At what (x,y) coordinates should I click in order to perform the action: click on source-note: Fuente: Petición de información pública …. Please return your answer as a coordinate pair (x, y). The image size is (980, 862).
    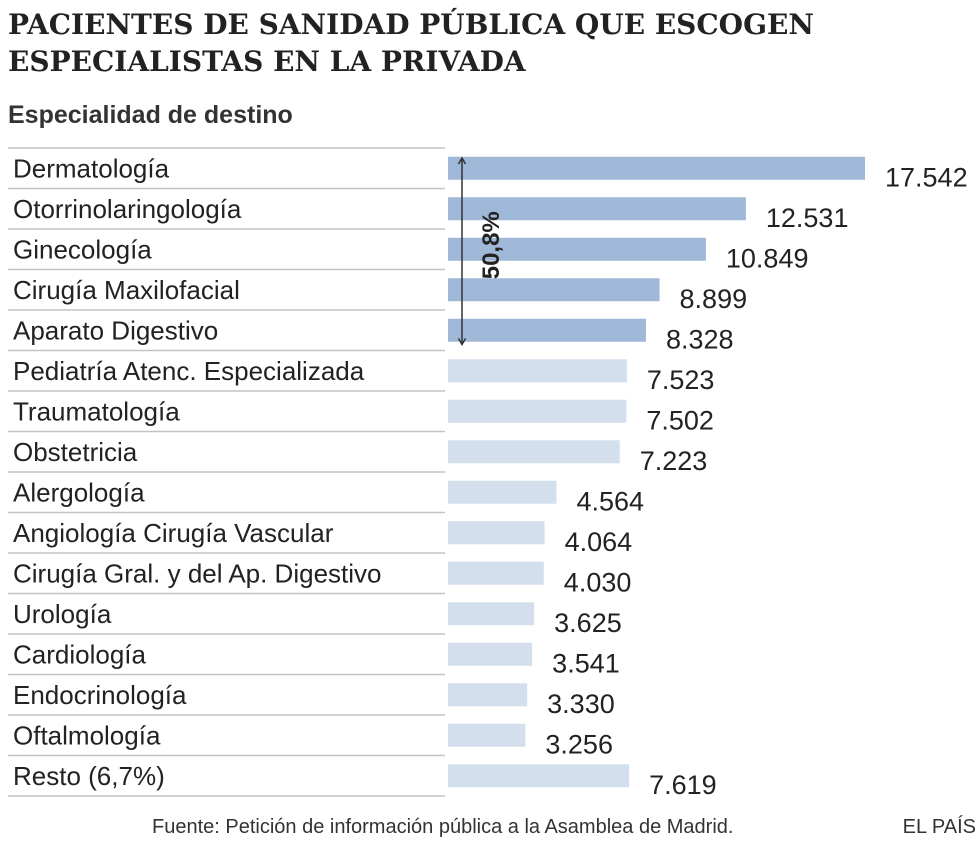
    Looking at the image, I should click on (443, 827).